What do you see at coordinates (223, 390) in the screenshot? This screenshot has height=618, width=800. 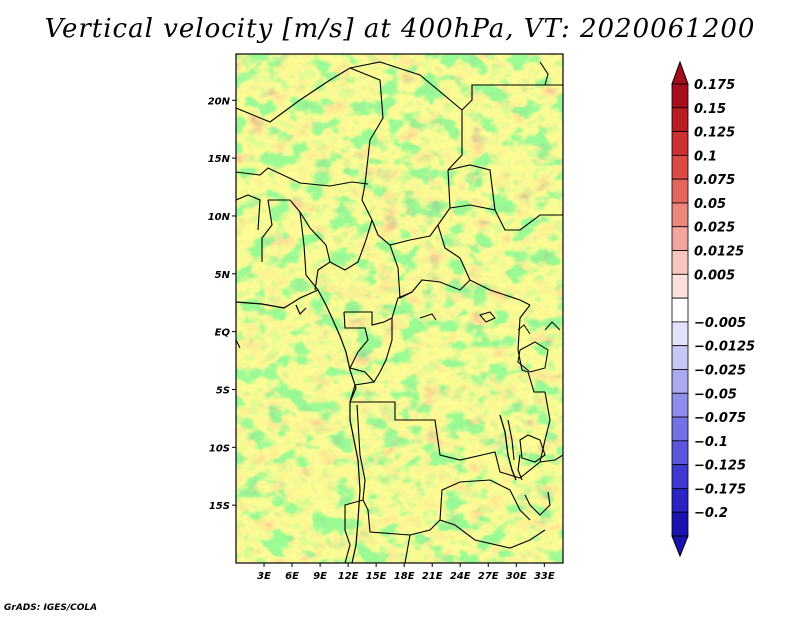 I see `lat-tick-label: 5S` at bounding box center [223, 390].